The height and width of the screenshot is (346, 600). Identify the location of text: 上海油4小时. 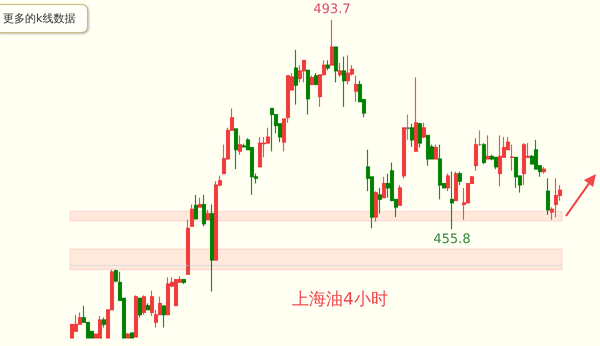
(340, 300).